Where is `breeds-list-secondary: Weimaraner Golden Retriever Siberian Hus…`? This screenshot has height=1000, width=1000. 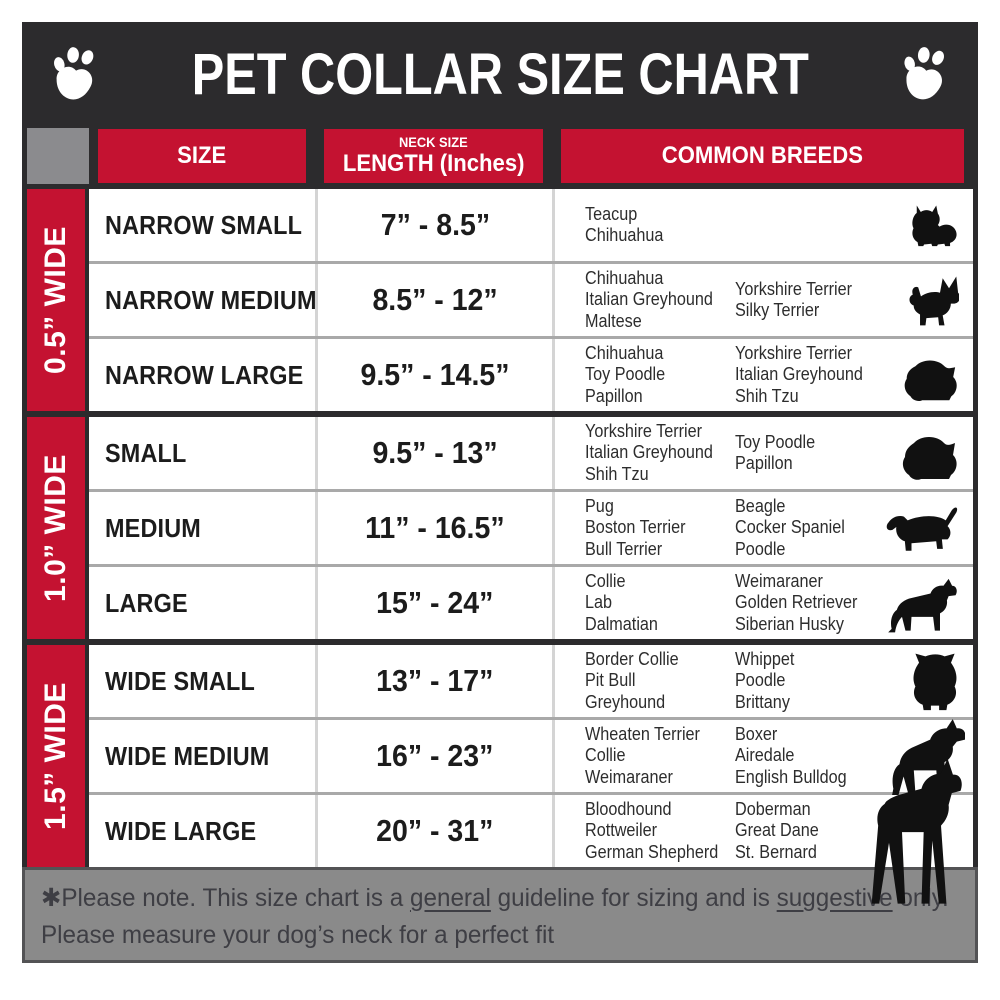
breeds-list-secondary: Weimaraner Golden Retriever Siberian Hus… is located at coordinates (820, 603).